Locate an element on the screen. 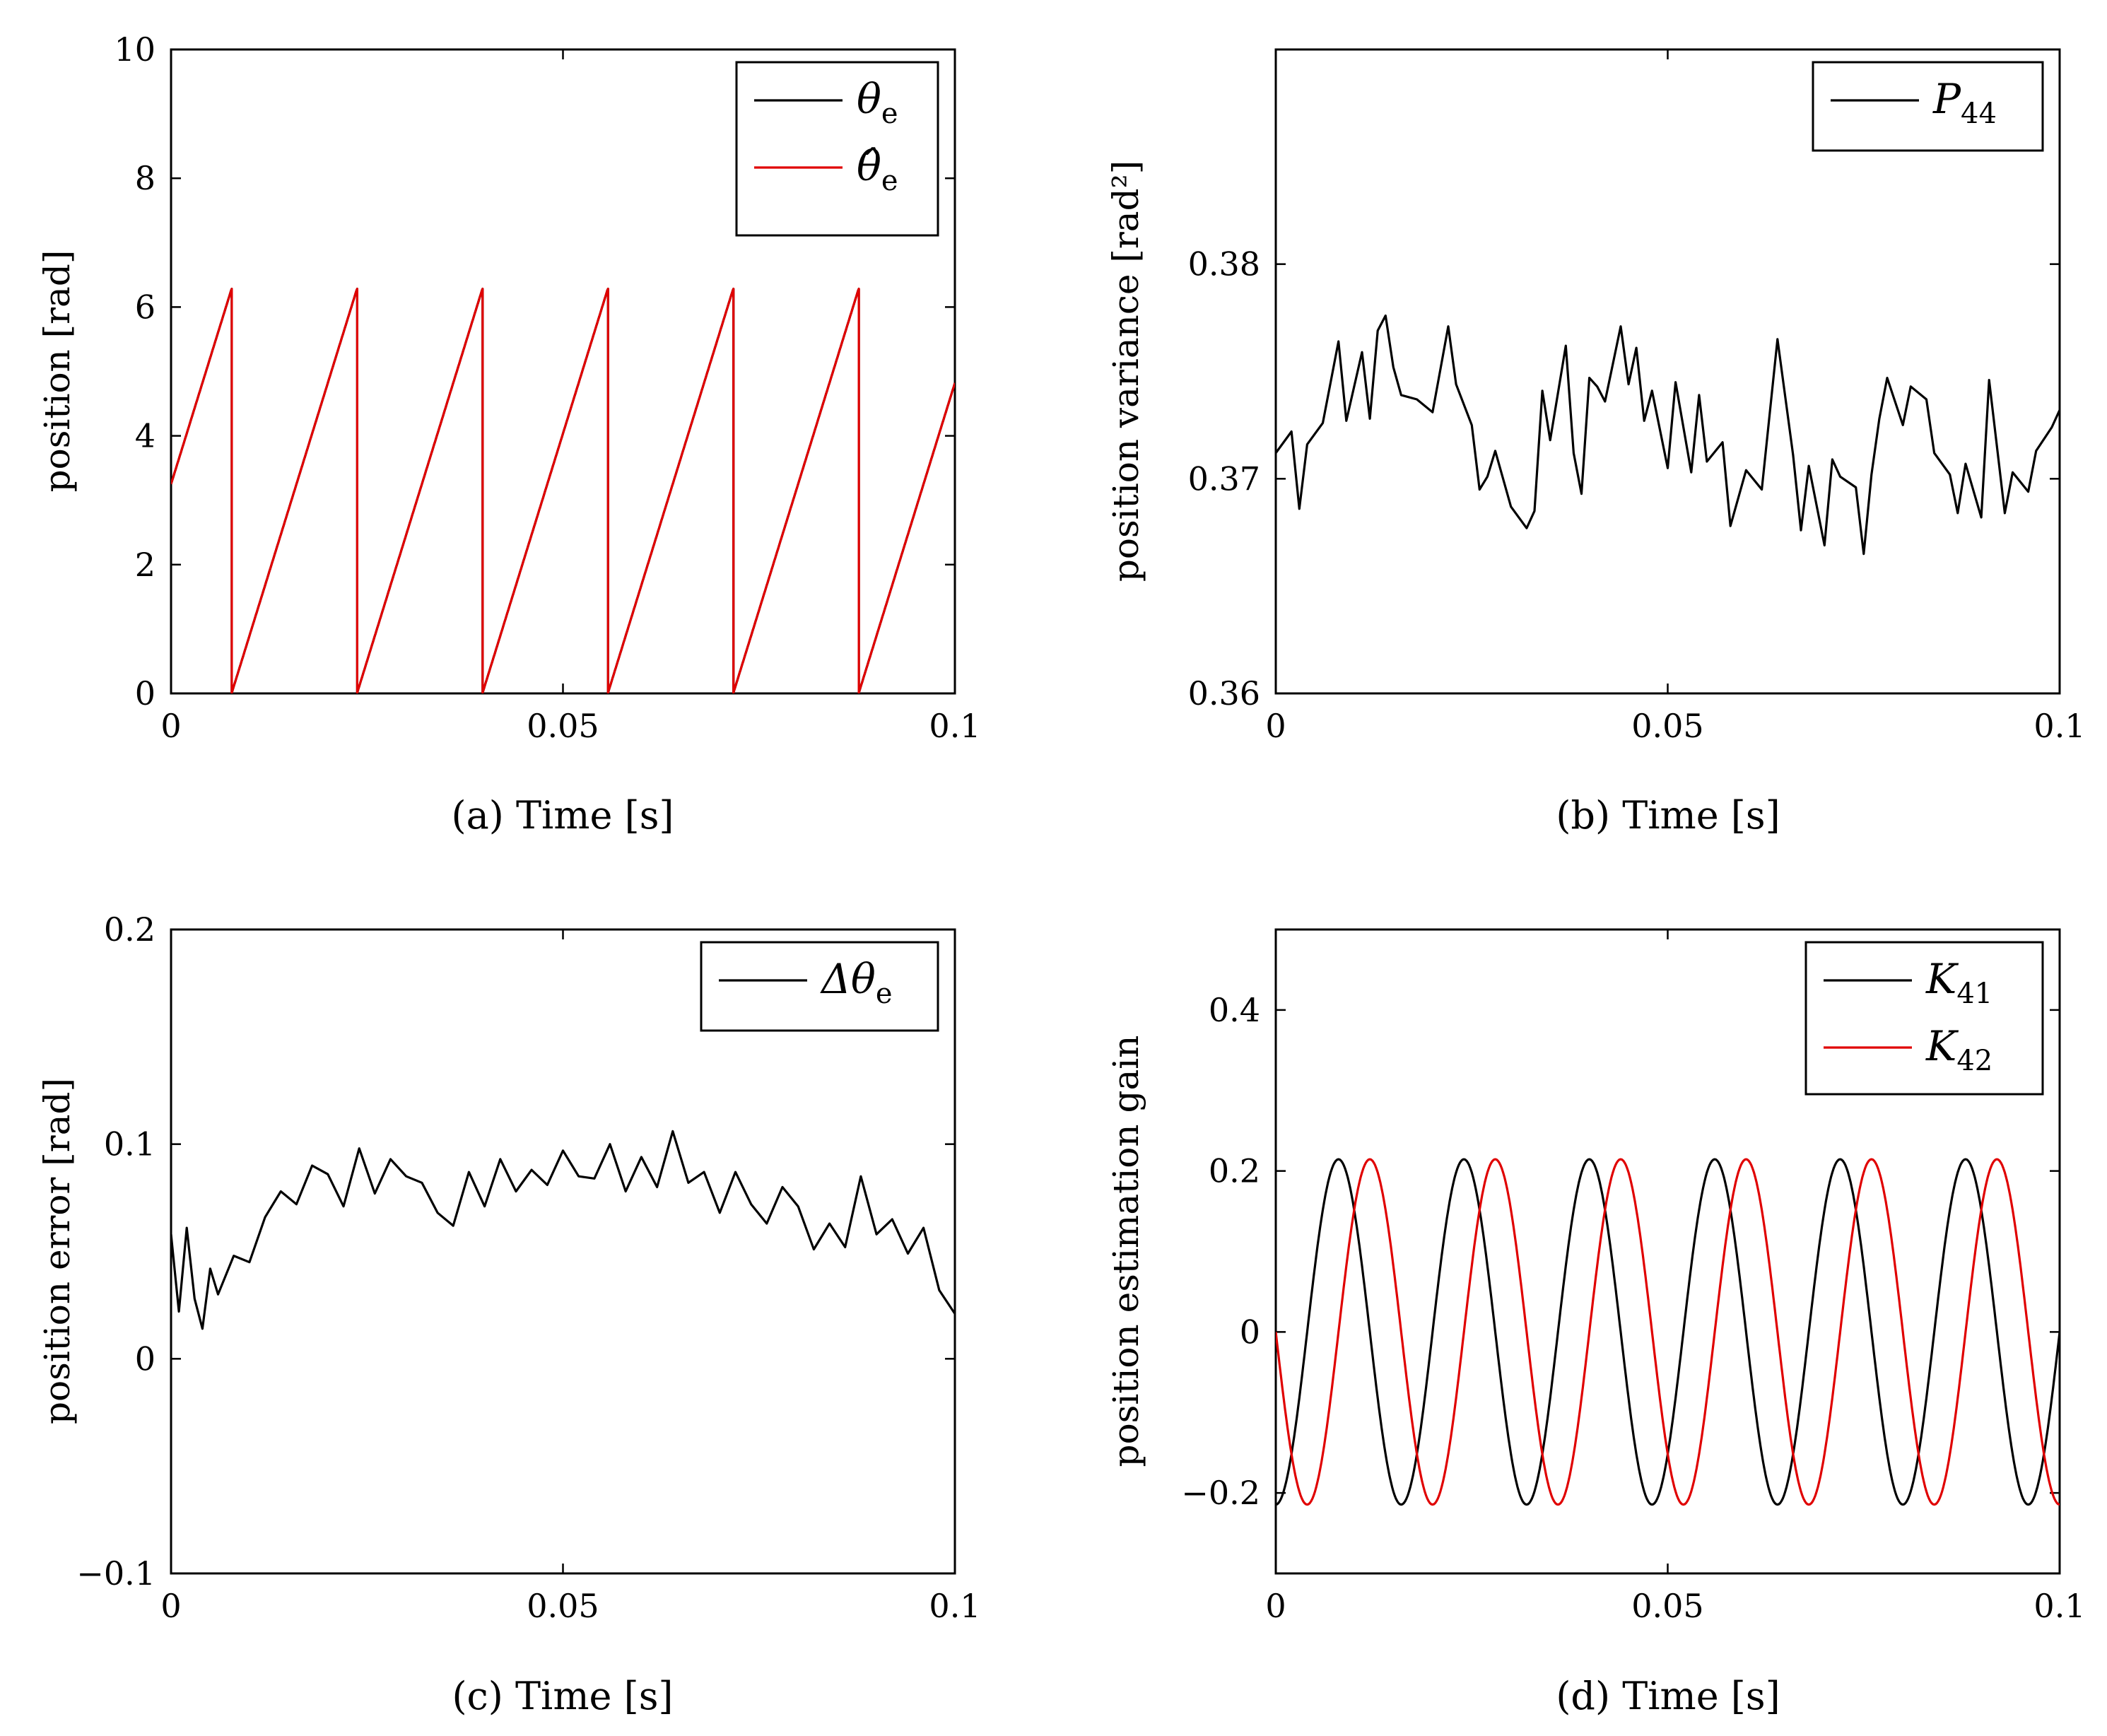 Image resolution: width=2107 pixels, height=1736 pixels. y-axis-label-b-text: position variance [rad²] is located at coordinates (1125, 371).